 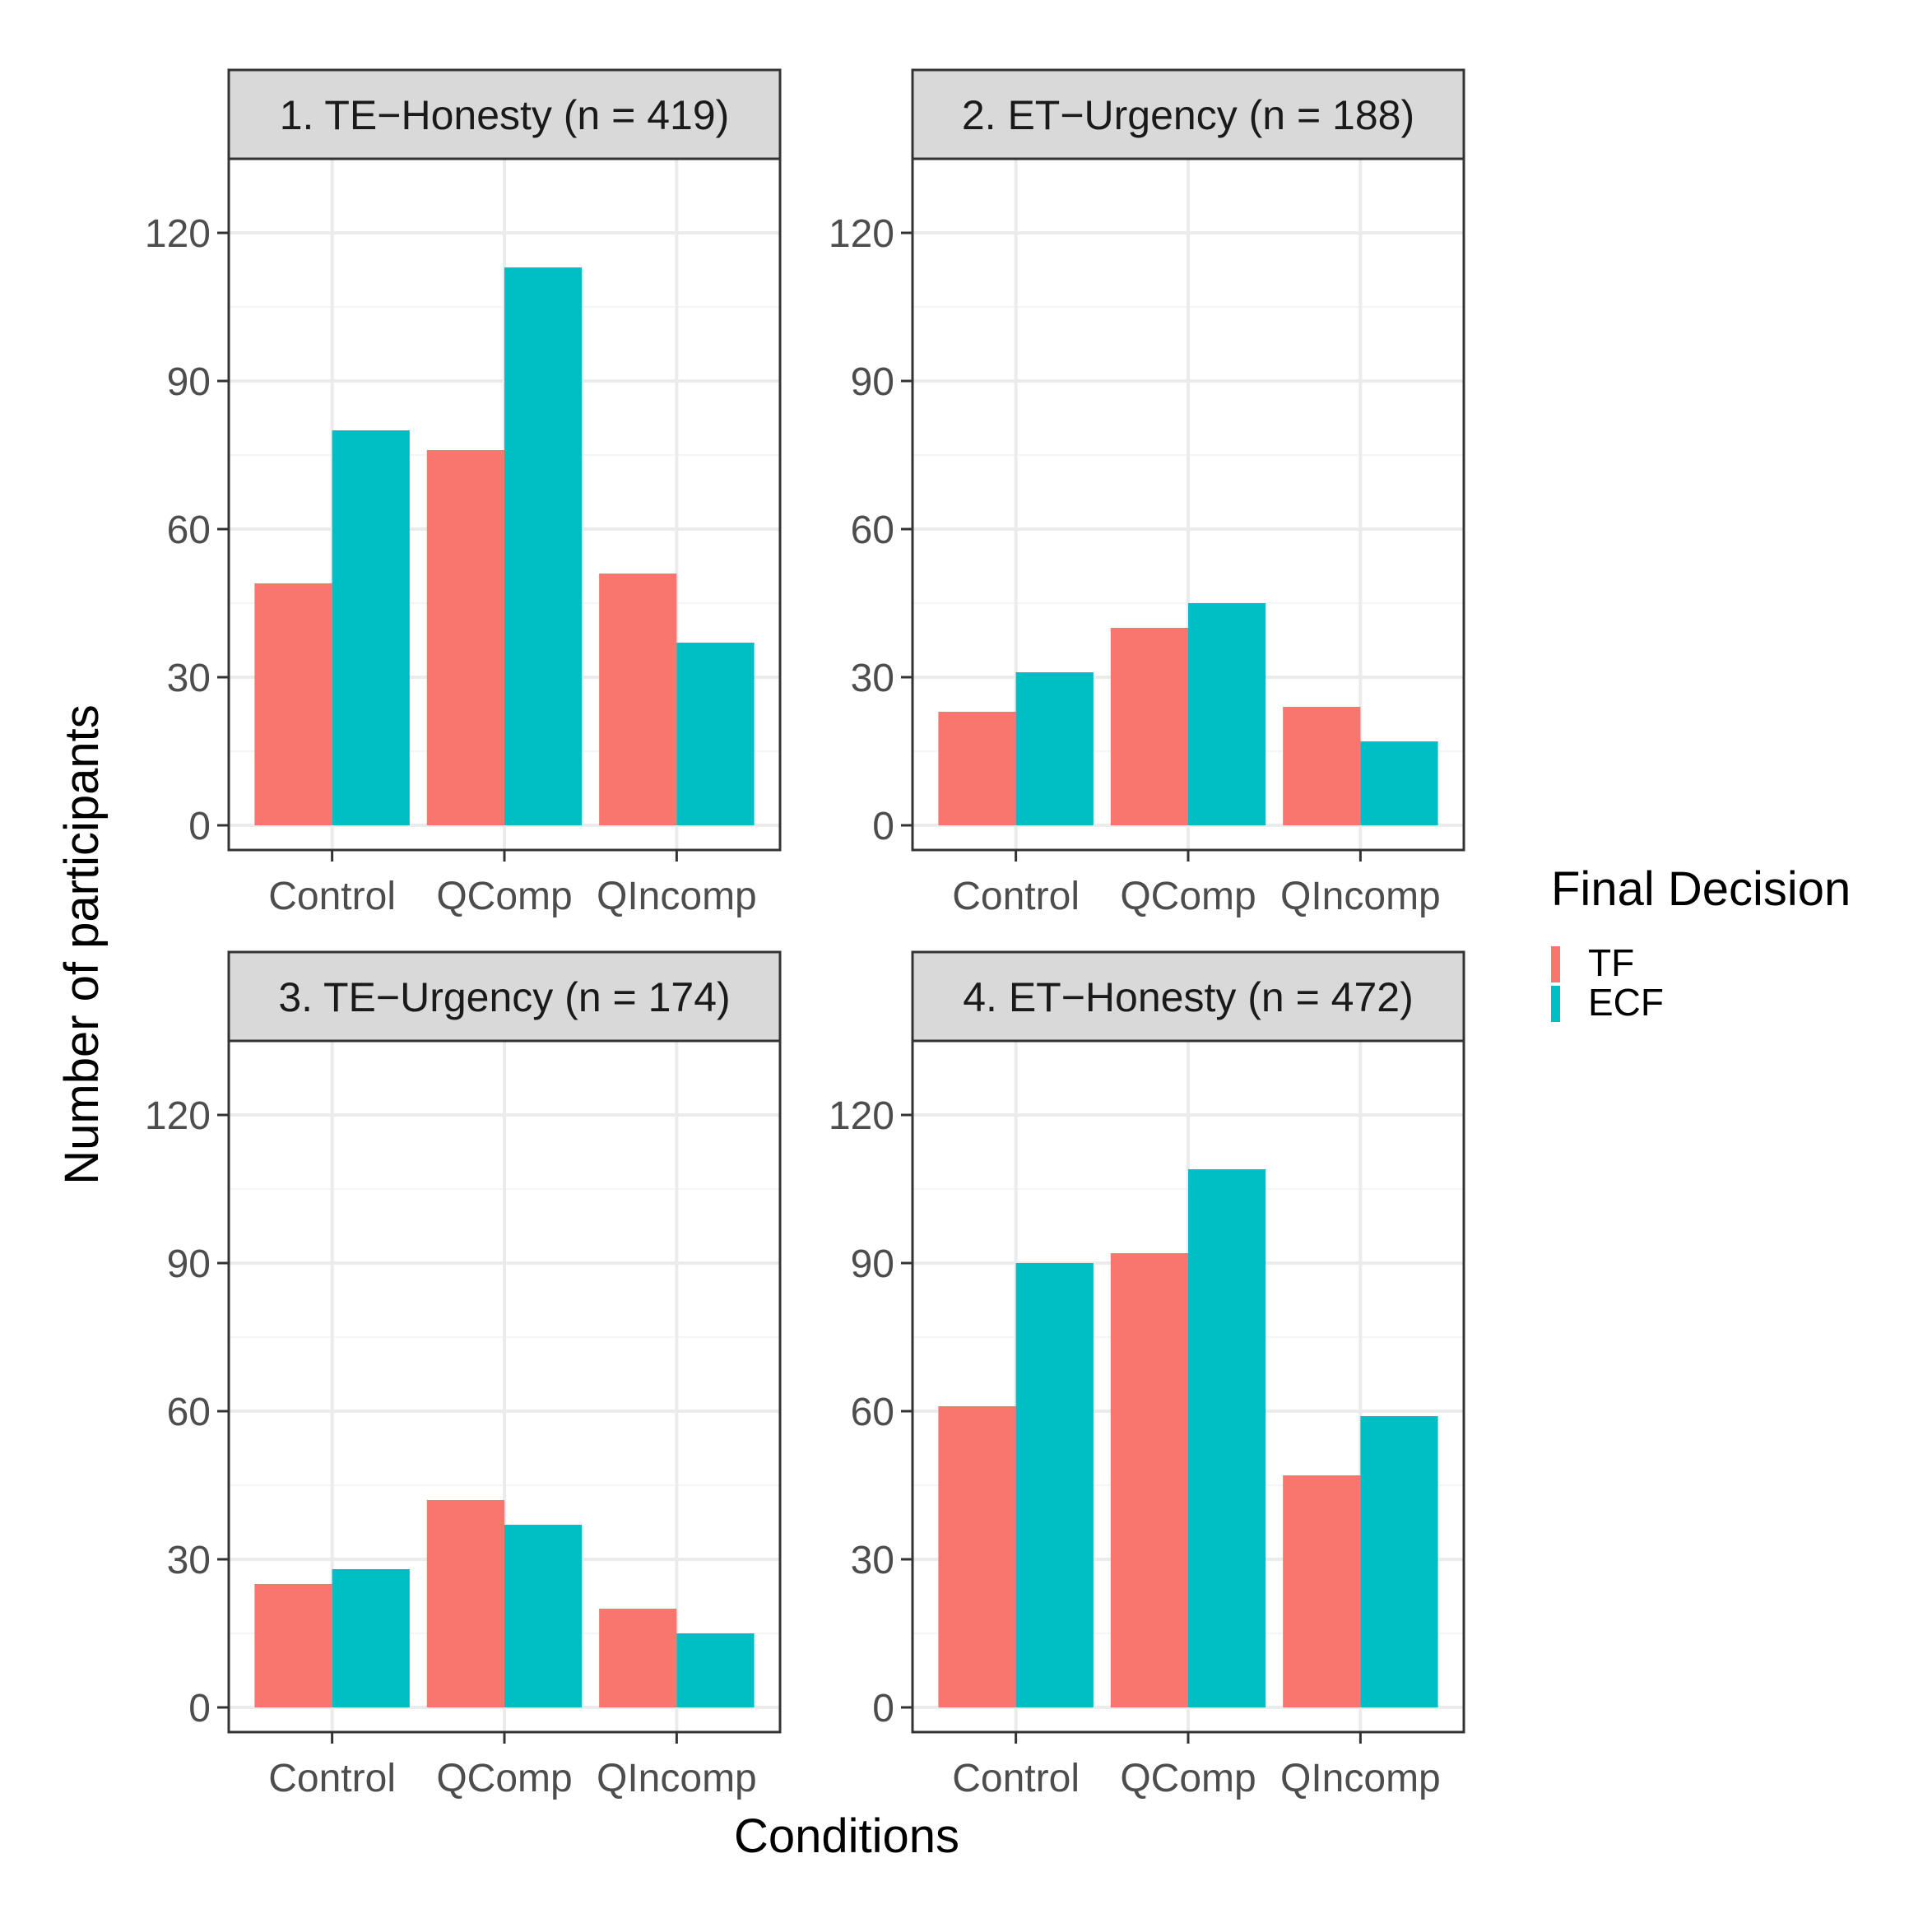 I want to click on strip-title: 1. TE−Honesty (n = 419), so click(x=505, y=115).